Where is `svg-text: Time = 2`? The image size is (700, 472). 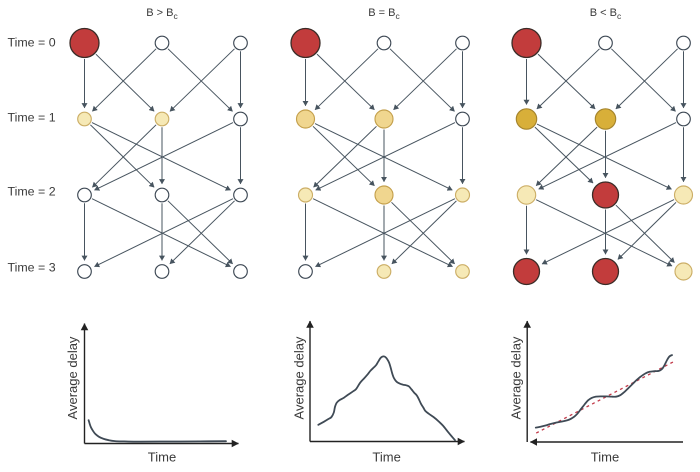 svg-text: Time = 2 is located at coordinates (32, 191).